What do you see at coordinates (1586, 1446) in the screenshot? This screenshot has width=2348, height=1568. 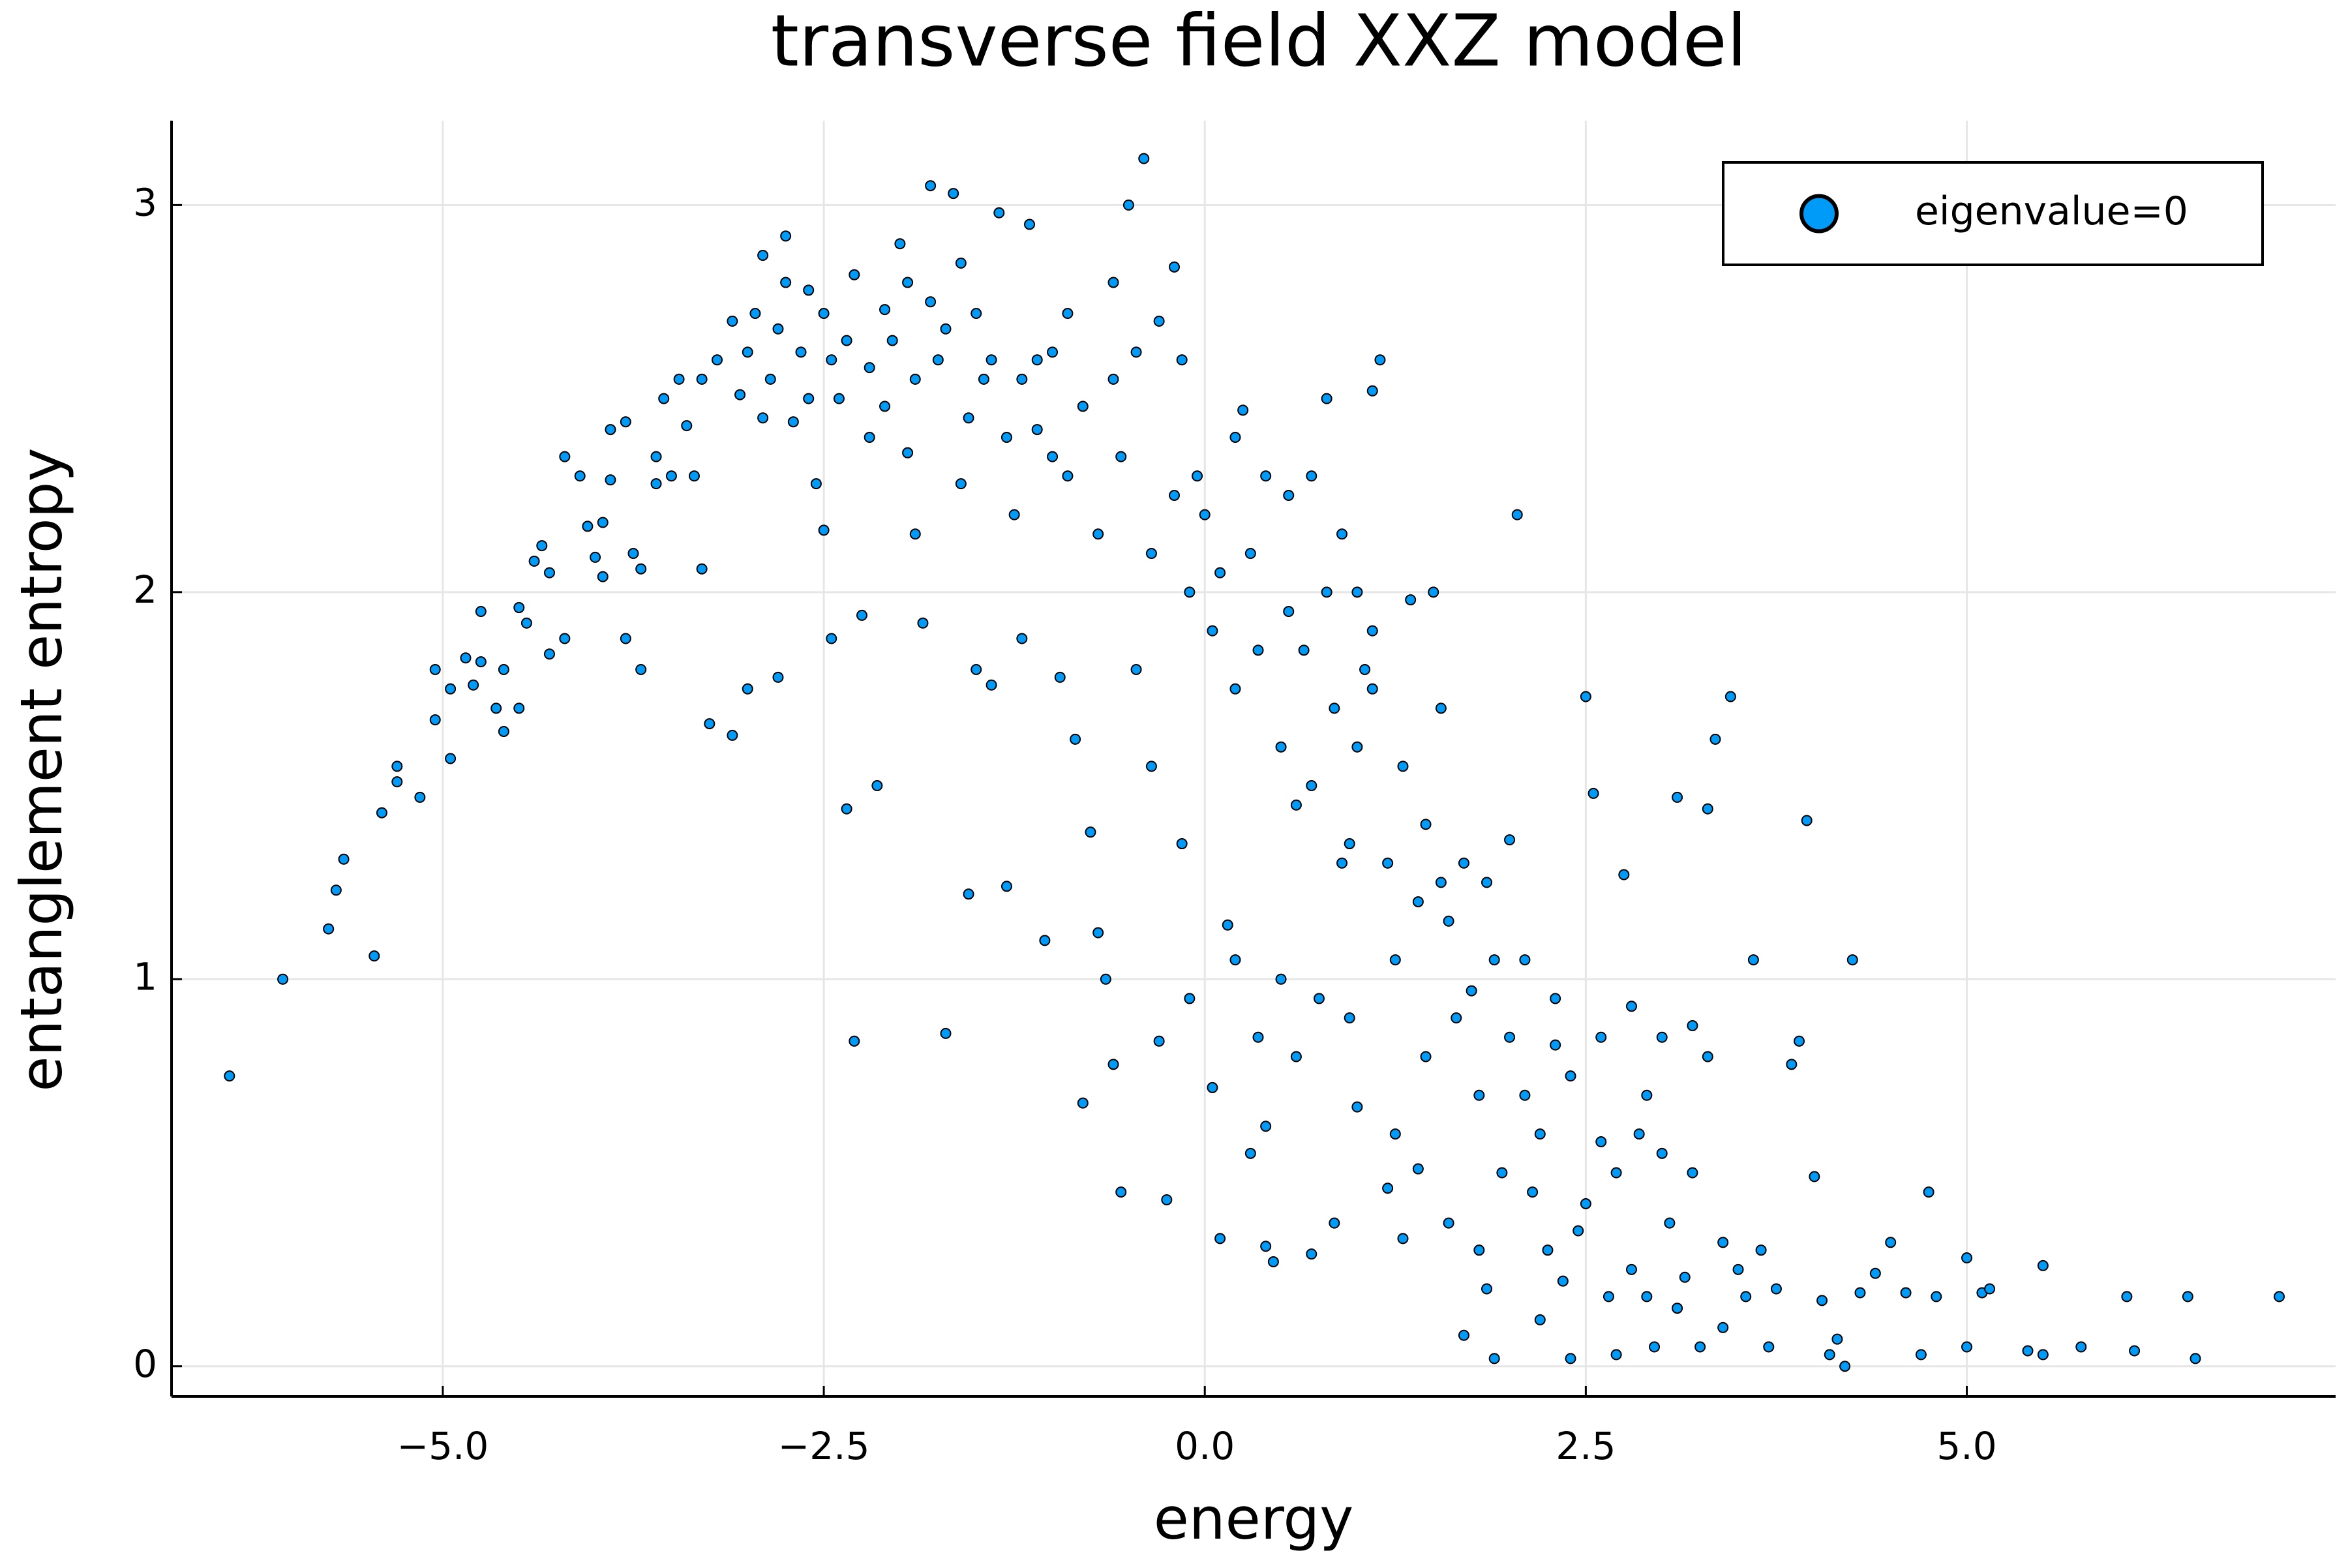 I see `x-tick-label: 2.5` at bounding box center [1586, 1446].